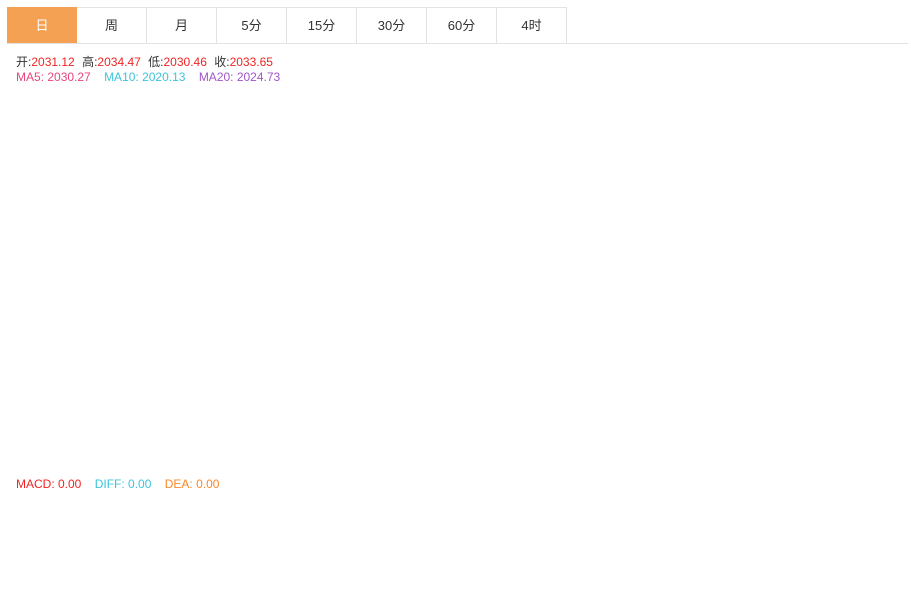  Describe the element at coordinates (150, 77) in the screenshot. I see `ma-readout: MA5: 2030.27 MA10: 2020.13 MA20: 2024.73` at that location.